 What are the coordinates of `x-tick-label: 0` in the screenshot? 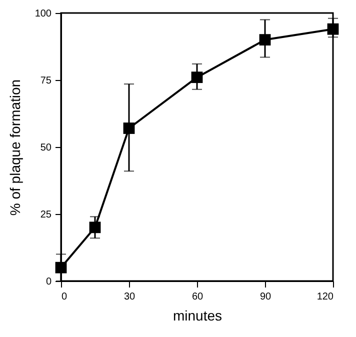 It's located at (65, 297).